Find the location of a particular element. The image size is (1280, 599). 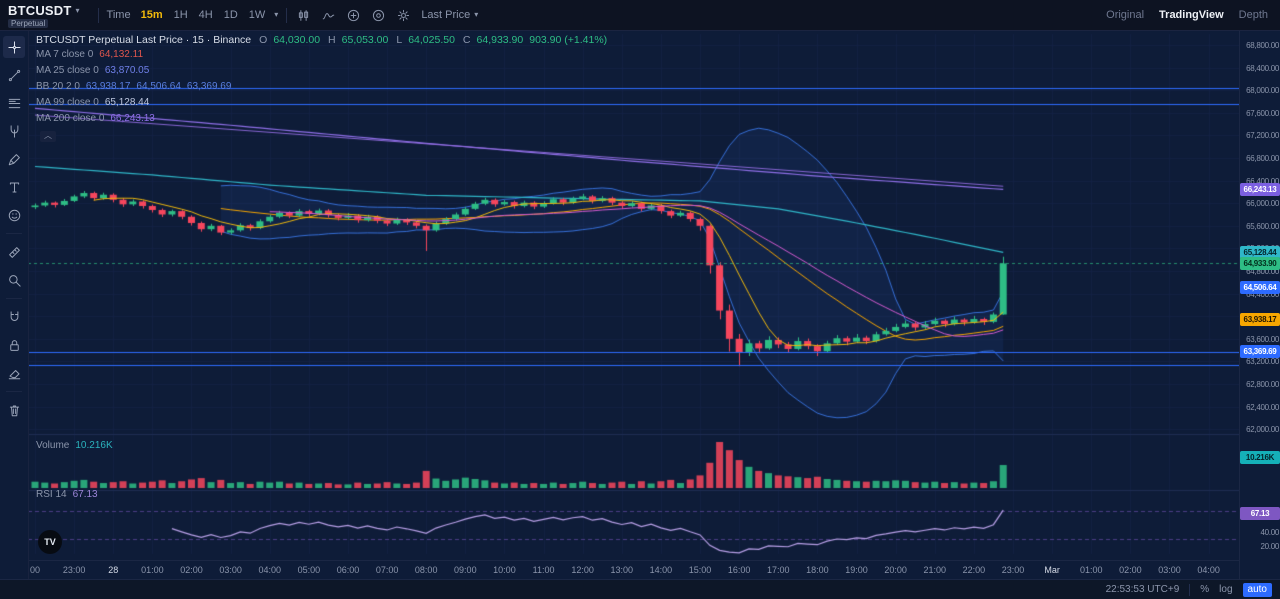

auto-scale-button: auto is located at coordinates (1257, 589).